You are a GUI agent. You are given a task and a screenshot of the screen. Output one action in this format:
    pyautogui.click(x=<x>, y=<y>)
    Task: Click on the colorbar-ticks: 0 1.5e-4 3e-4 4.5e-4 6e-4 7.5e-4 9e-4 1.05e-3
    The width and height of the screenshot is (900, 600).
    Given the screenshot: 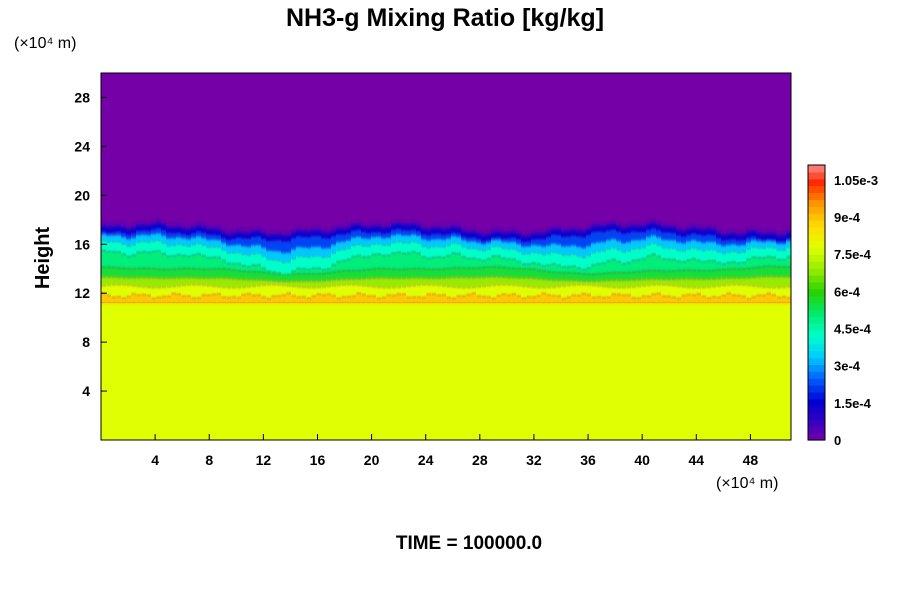 What is the action you would take?
    pyautogui.click(x=856, y=310)
    